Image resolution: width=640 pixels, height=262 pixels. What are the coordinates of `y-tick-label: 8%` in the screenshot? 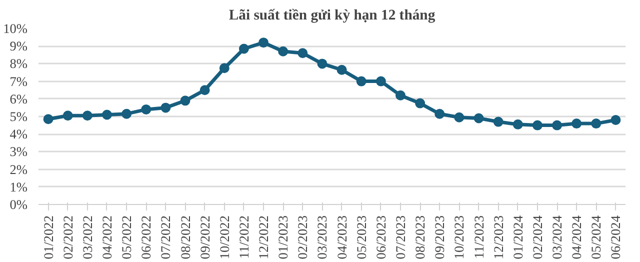 It's located at (19, 64).